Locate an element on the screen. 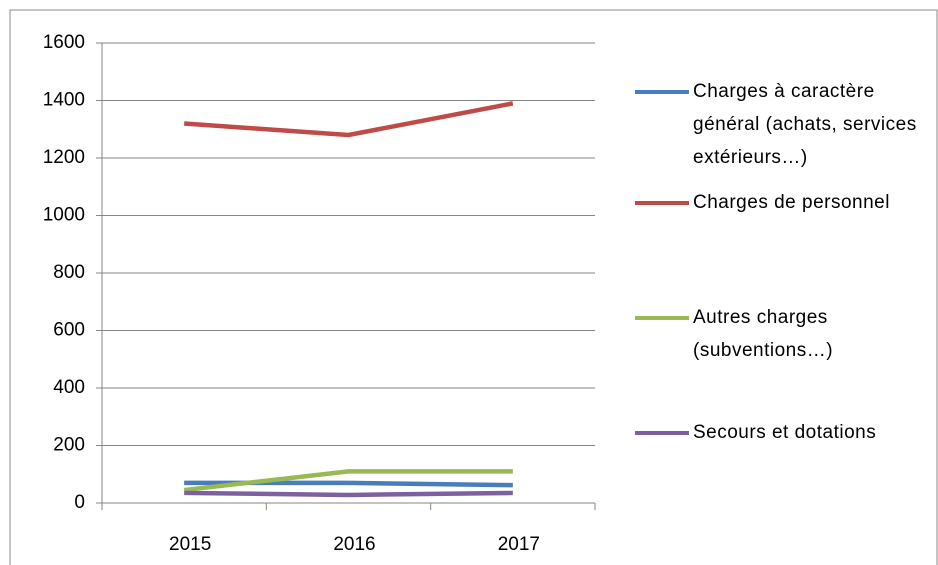 This screenshot has width=938, height=565. y-tick-label: 800 is located at coordinates (69, 272).